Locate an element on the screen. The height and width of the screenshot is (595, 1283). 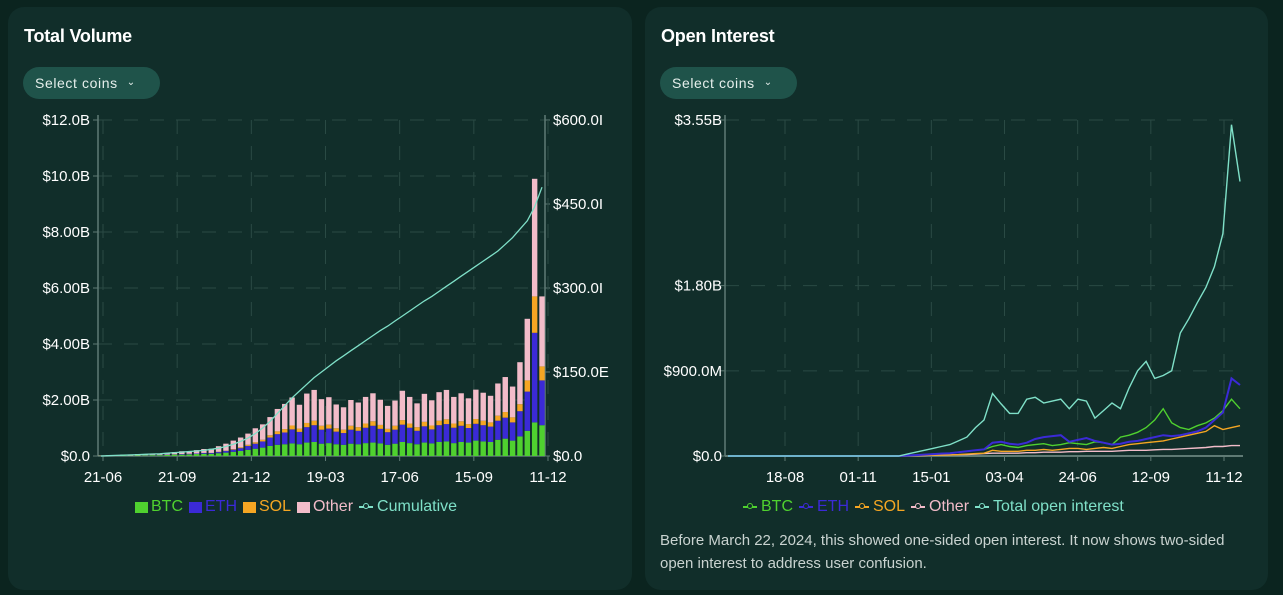
y-tick-label: $1.80B is located at coordinates (698, 286).